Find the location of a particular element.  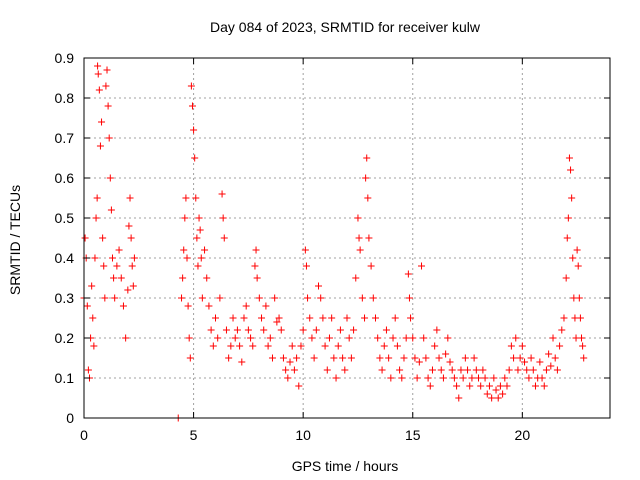

y-tick-label: 0.5 is located at coordinates (65, 218).